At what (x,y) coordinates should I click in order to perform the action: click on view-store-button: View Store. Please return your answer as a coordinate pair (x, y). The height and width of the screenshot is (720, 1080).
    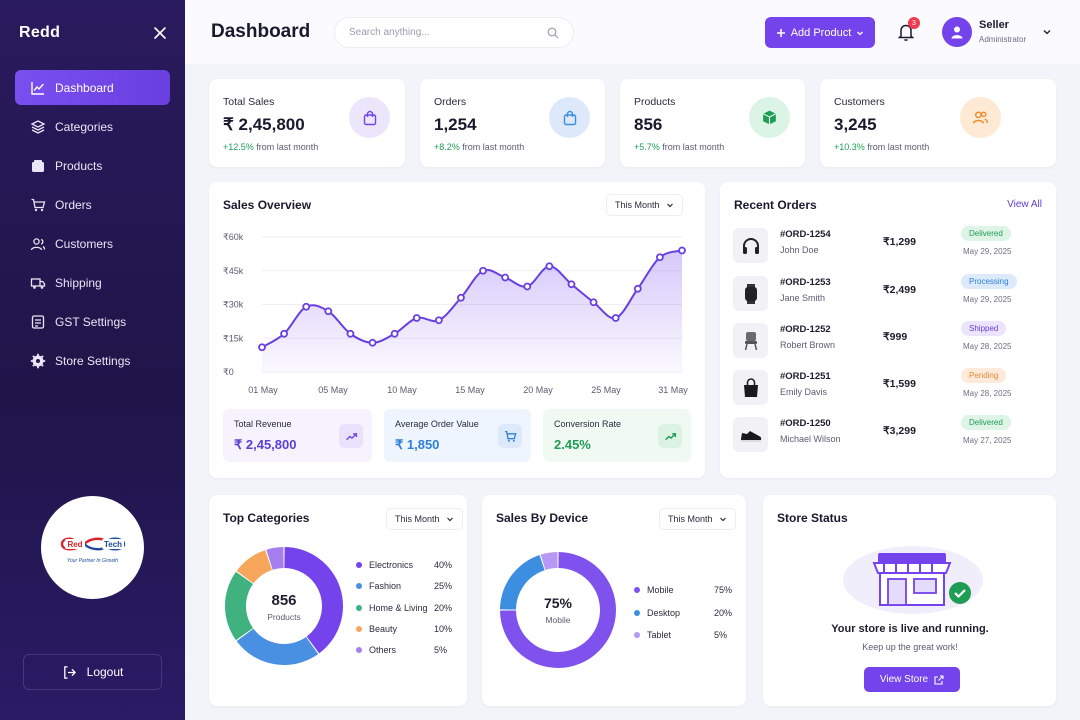
    Looking at the image, I should click on (912, 679).